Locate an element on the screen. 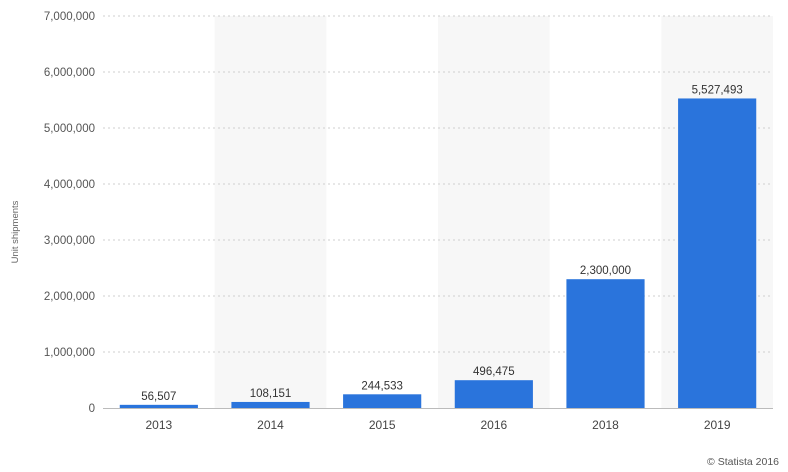 The width and height of the screenshot is (788, 472). y-tick-label: 2,000,000 is located at coordinates (69, 297).